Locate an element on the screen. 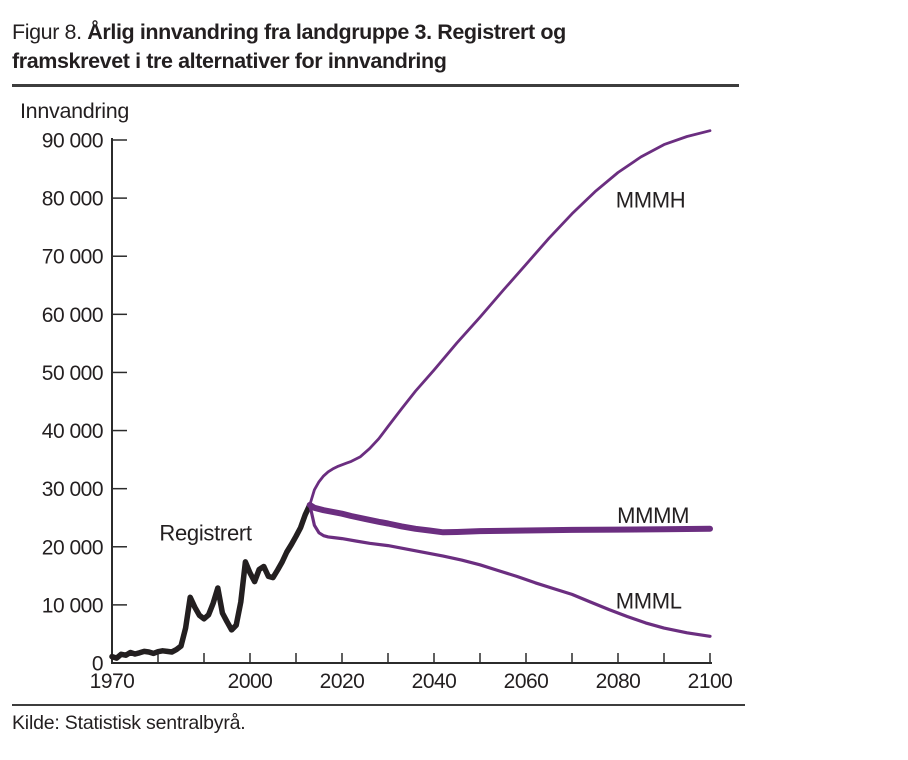  source-credit: Kilde: Statistisk sentralbyrå. is located at coordinates (129, 723).